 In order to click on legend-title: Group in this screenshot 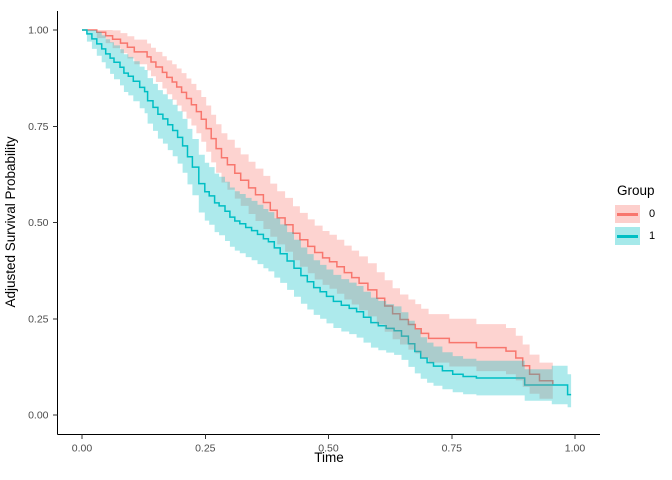, I will do `click(636, 190)`.